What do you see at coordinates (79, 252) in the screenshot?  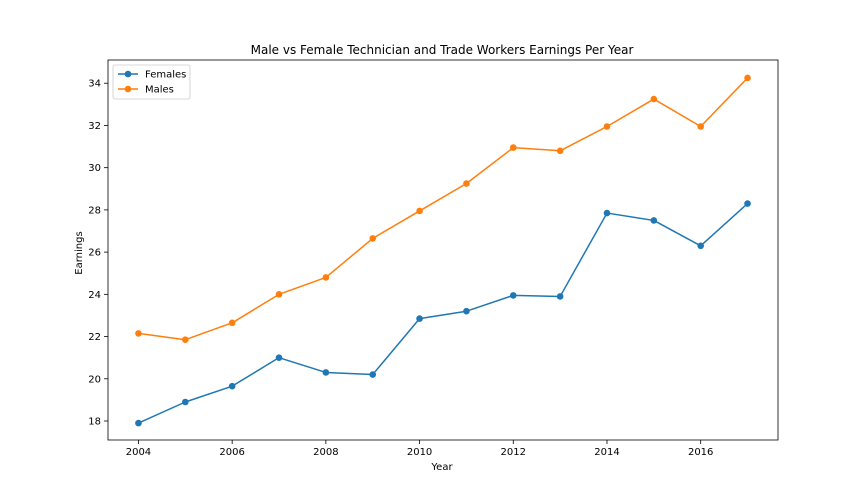 I see `y-axis-label: Earnings` at bounding box center [79, 252].